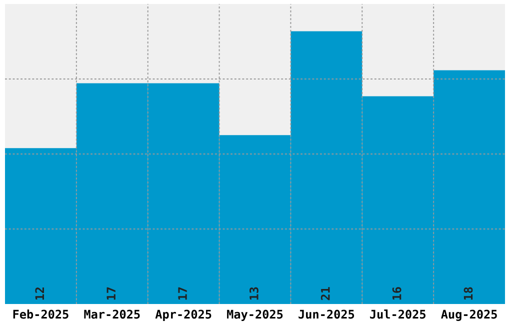 The image size is (510, 330). What do you see at coordinates (255, 315) in the screenshot?
I see `x-tick-label: May-2025` at bounding box center [255, 315].